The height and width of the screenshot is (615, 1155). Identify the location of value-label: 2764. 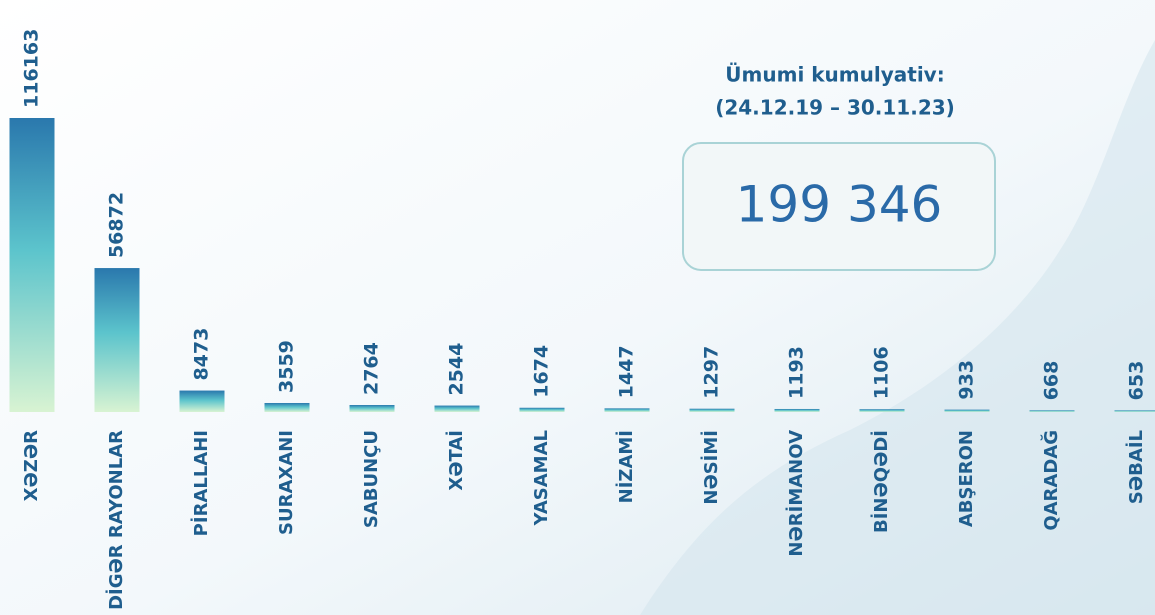
(372, 368).